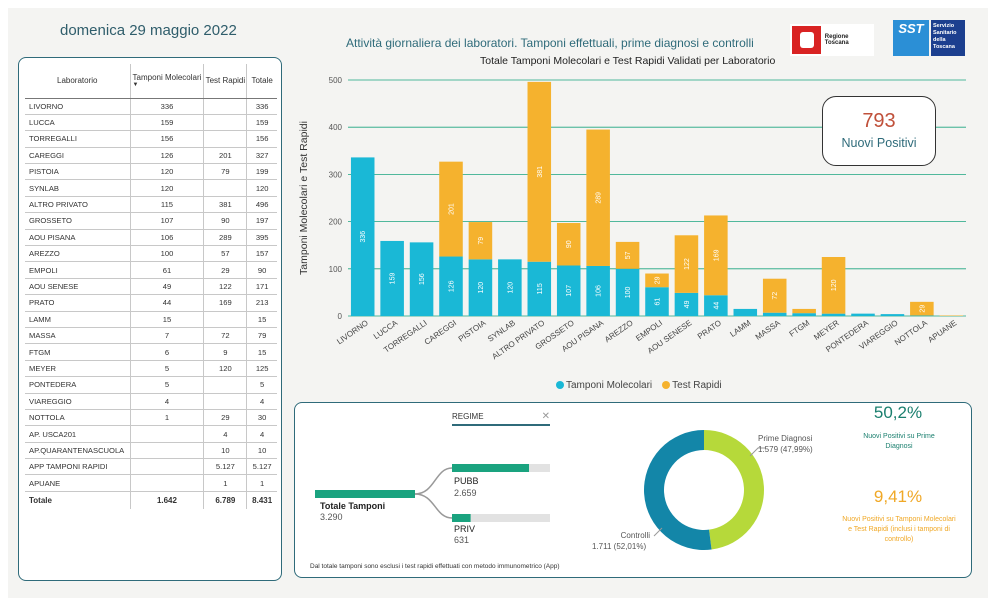 Image resolution: width=996 pixels, height=612 pixels. I want to click on table-row: LIVORNO 336 336, so click(151, 106).